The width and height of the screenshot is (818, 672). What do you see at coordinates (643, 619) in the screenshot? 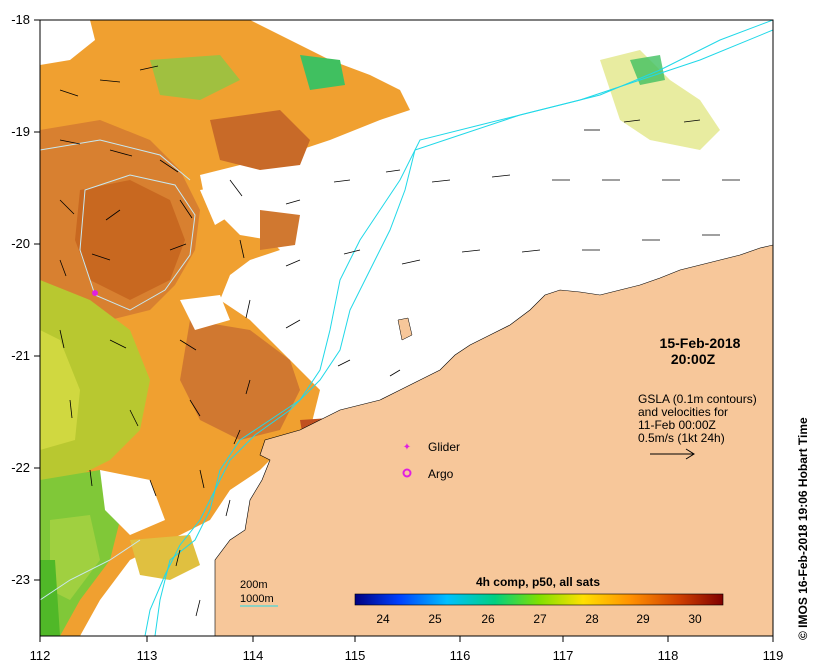
I see `colorbar-tick: 29` at bounding box center [643, 619].